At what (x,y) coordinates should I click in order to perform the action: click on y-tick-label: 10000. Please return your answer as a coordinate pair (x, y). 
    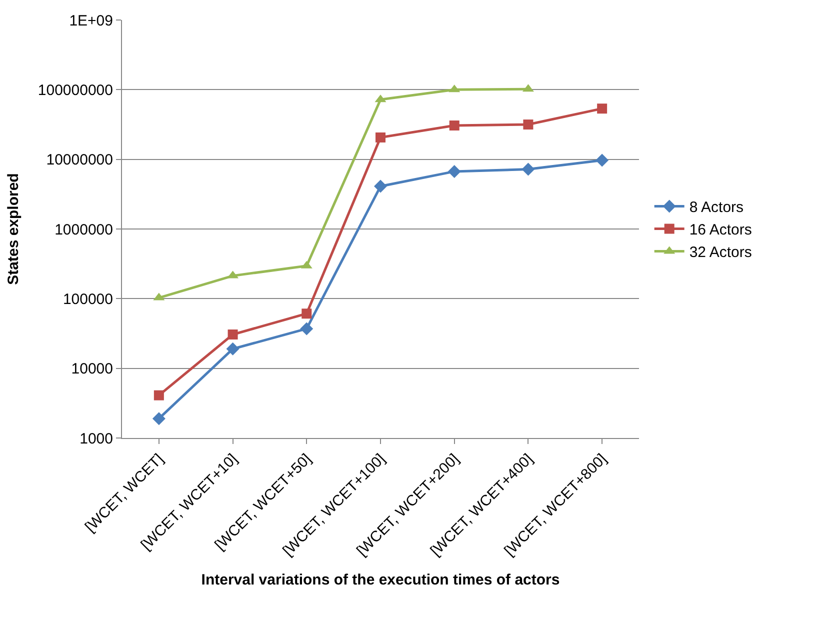
    Looking at the image, I should click on (92, 369).